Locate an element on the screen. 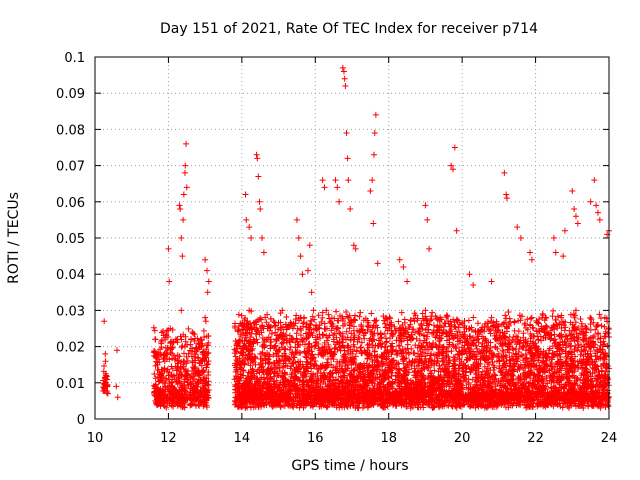 Image resolution: width=640 pixels, height=480 pixels. y-tick-label: 0 is located at coordinates (81, 420).